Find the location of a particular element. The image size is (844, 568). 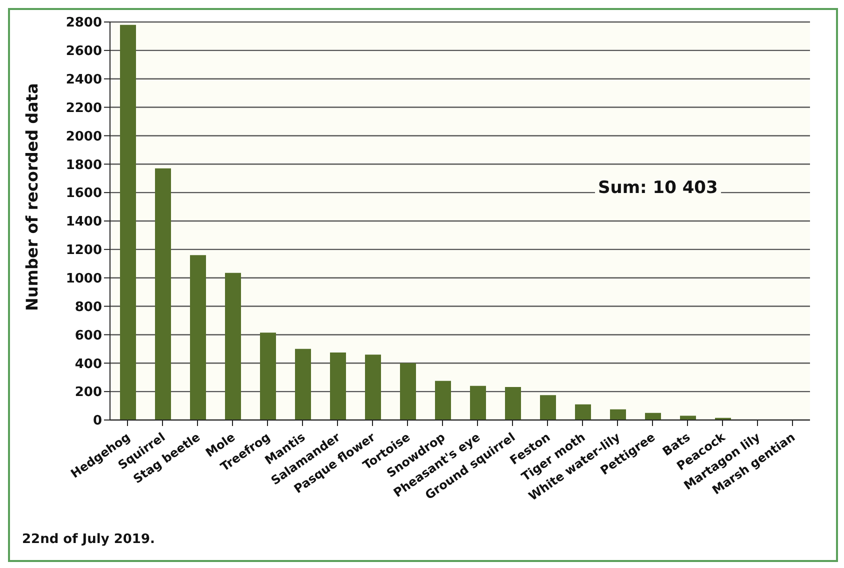

y-tick-label: 1800 is located at coordinates (84, 165).